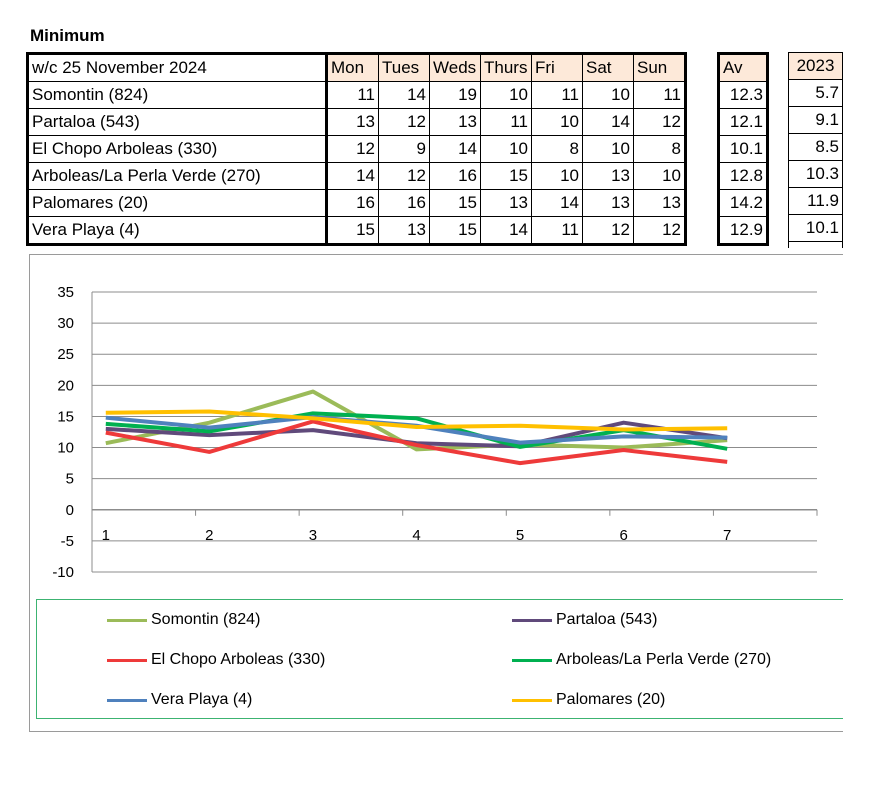 Image resolution: width=882 pixels, height=800 pixels. What do you see at coordinates (65, 448) in the screenshot?
I see `y-tick-label: 10` at bounding box center [65, 448].